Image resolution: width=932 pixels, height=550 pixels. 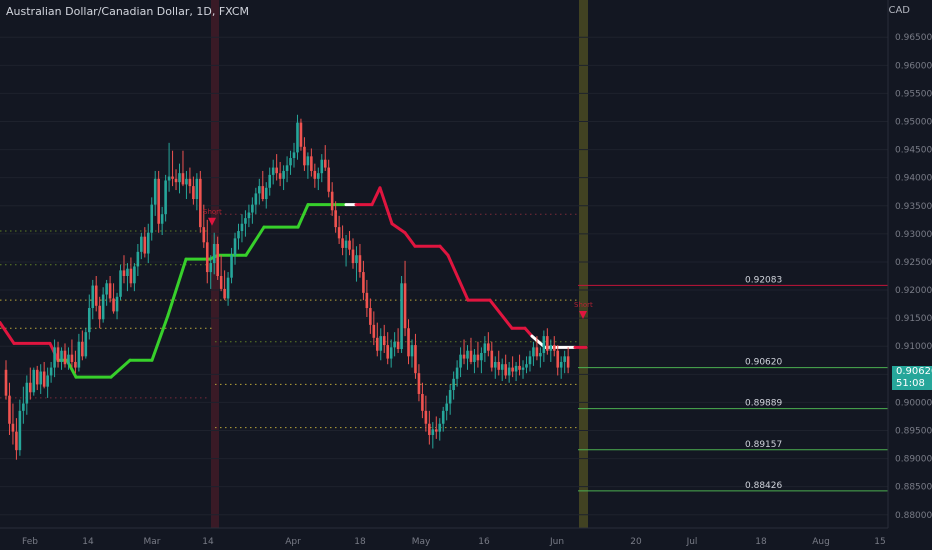 I want to click on price-tick-label: 0.96000, so click(x=913, y=66).